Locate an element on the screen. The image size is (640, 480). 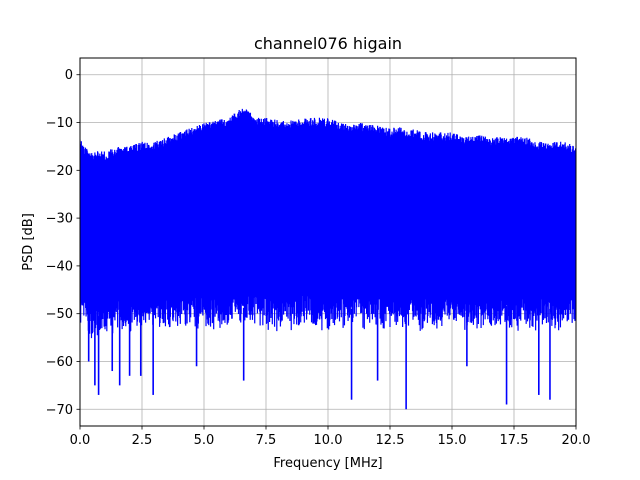
x-axis: 0.0 2.5 5.0 7.5 10.0 12.5 15.0 17.5 20.0 is located at coordinates (330, 437).